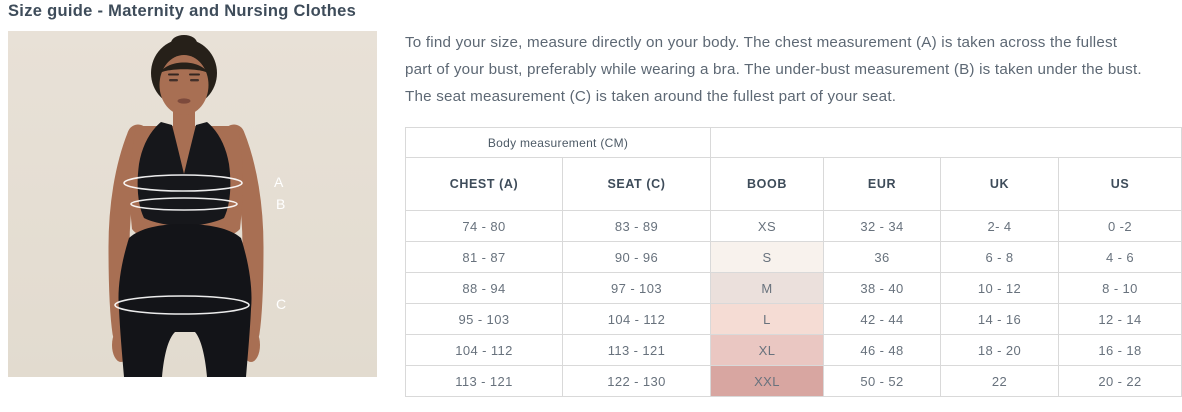 The width and height of the screenshot is (1182, 412). What do you see at coordinates (484, 350) in the screenshot?
I see `chest-cell: 104 - 112` at bounding box center [484, 350].